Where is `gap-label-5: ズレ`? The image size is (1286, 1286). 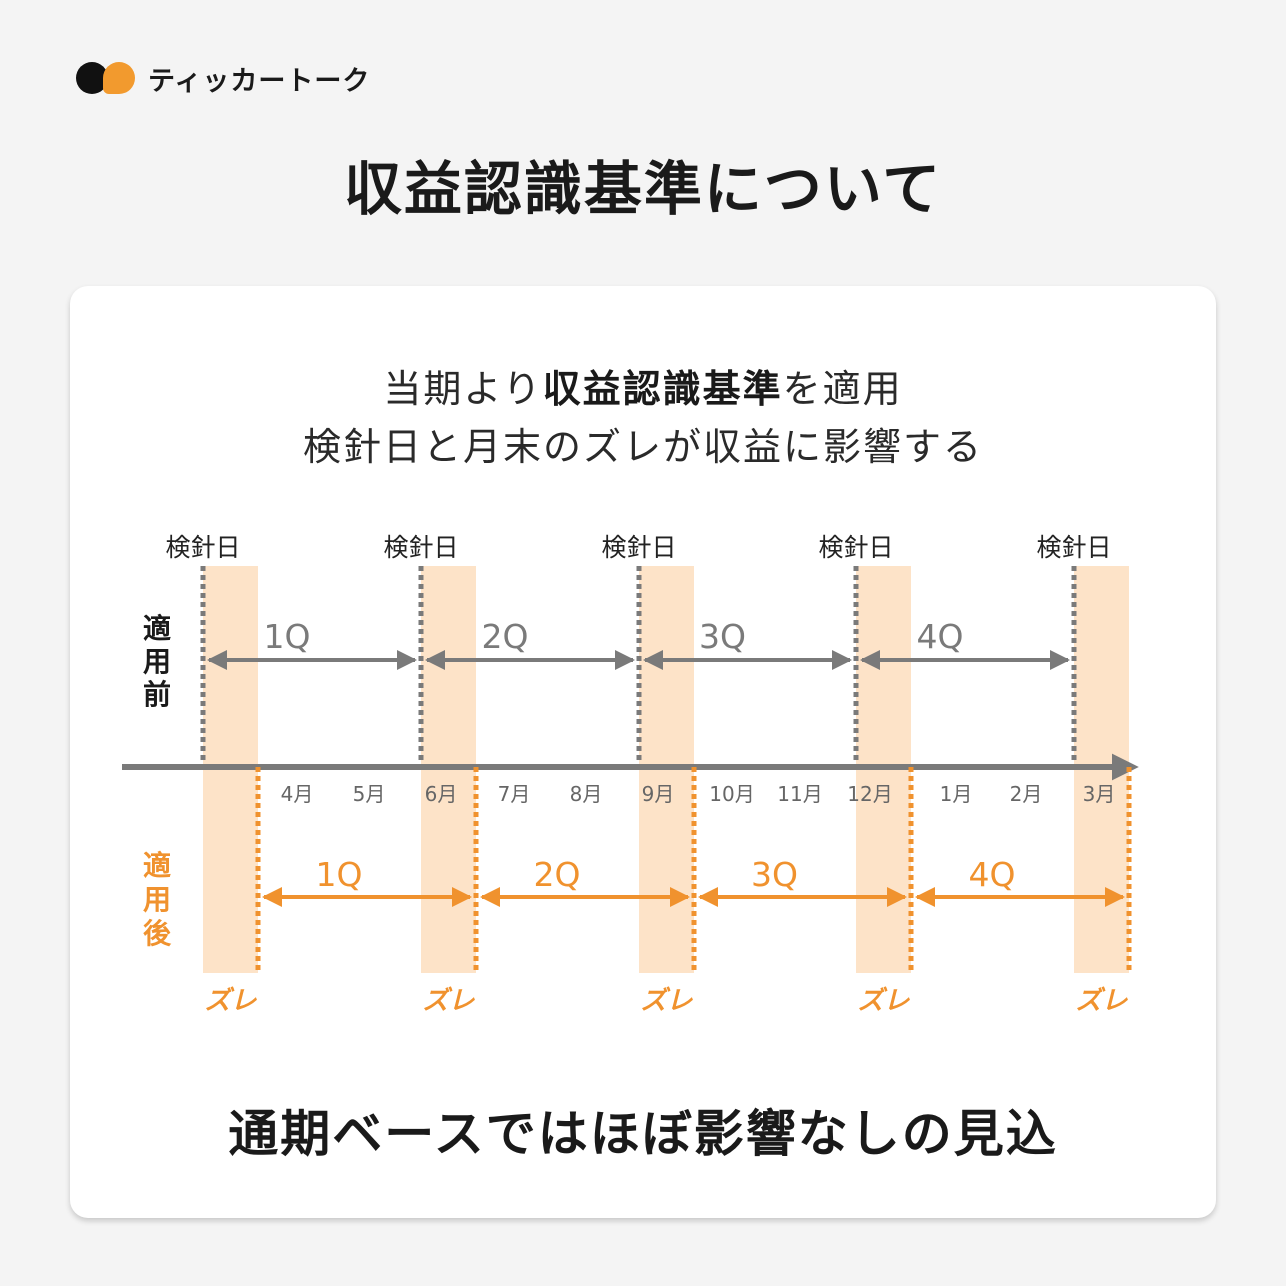
gap-label-5: ズレ is located at coordinates (1101, 1001).